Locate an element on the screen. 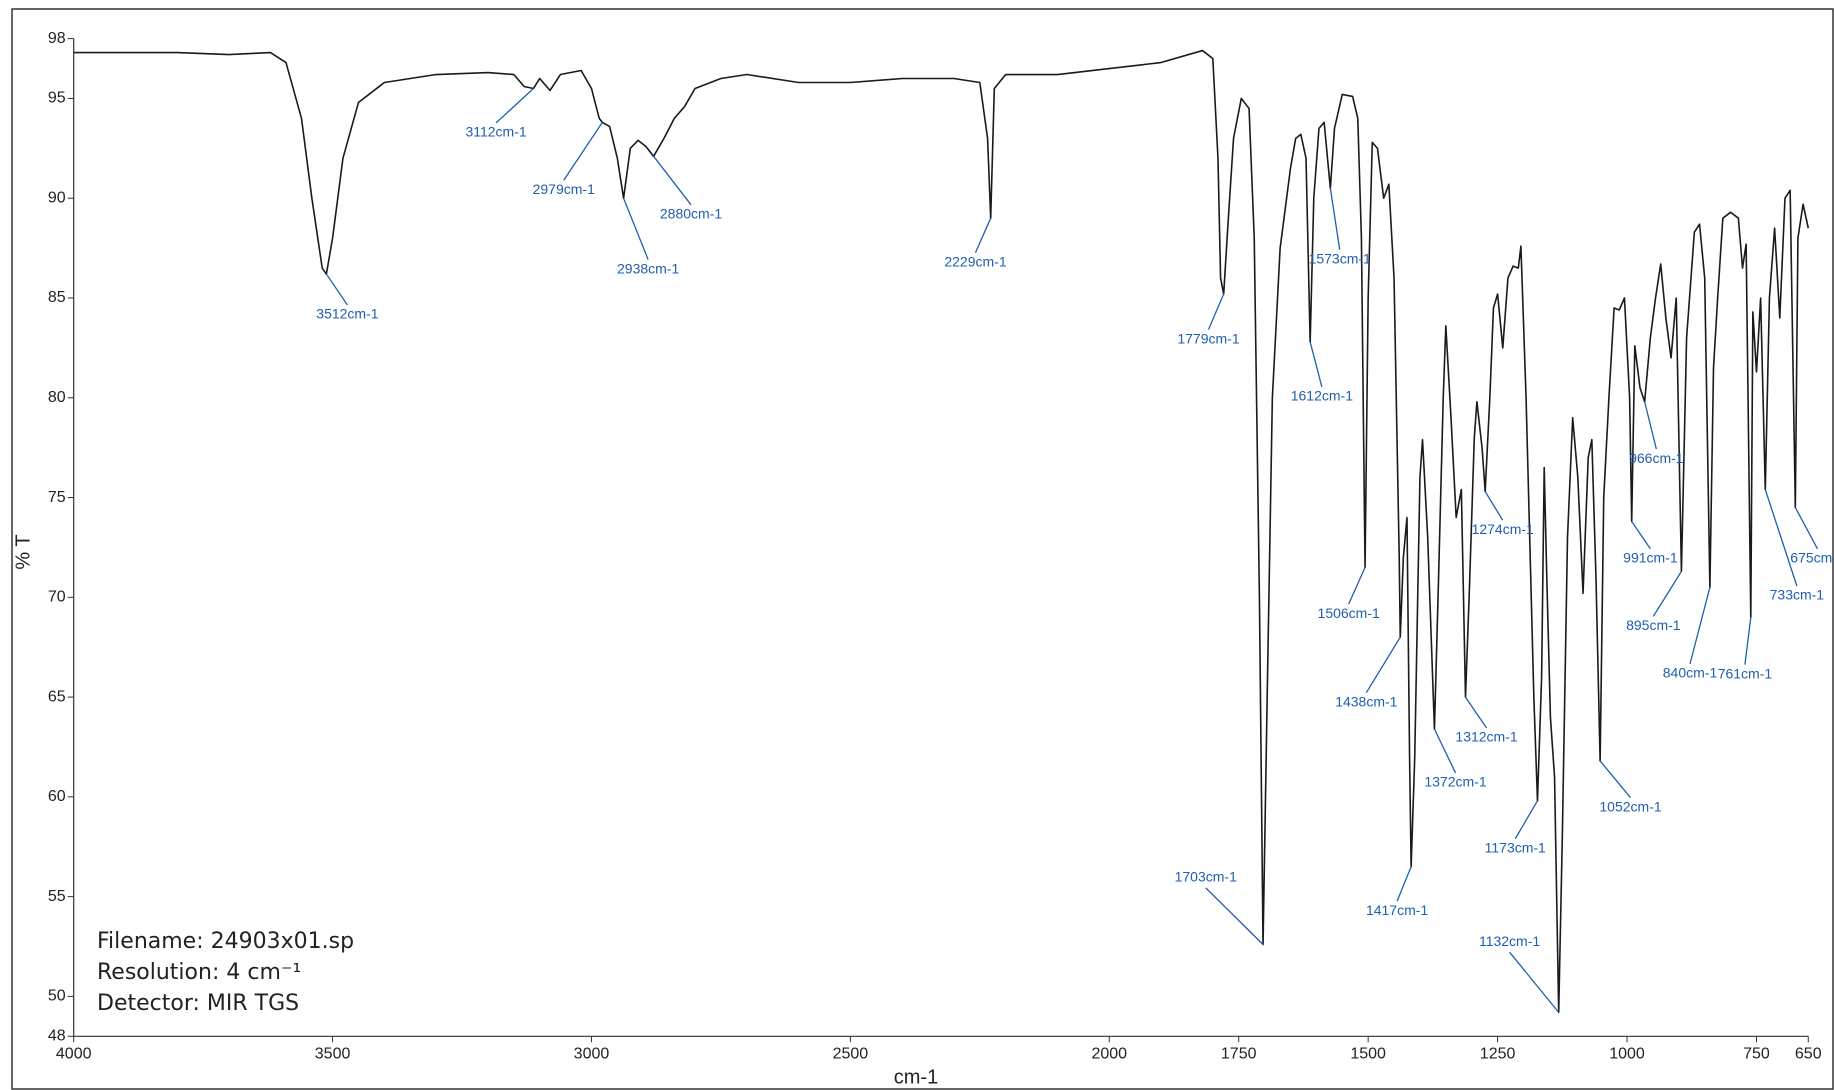 Image resolution: width=1834 pixels, height=1090 pixels. x-tick-label: 2000 is located at coordinates (1109, 1054).